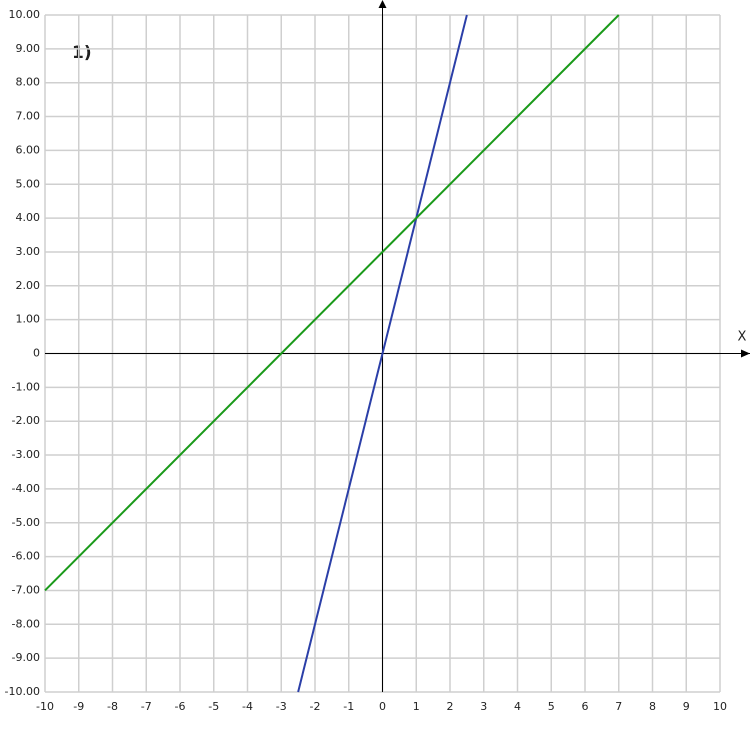  I want to click on y-tick-label: -5.00, so click(26, 522).